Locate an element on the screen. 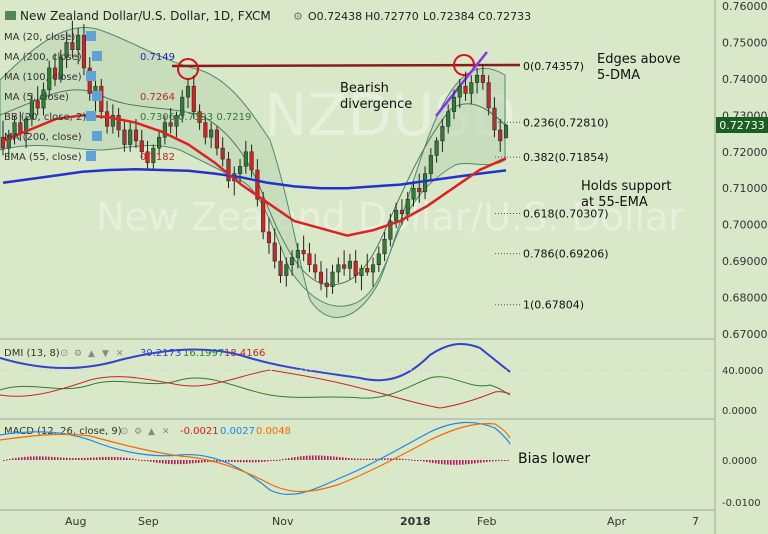 This screenshot has height=534, width=768. time-label-apr: Apr is located at coordinates (617, 521).